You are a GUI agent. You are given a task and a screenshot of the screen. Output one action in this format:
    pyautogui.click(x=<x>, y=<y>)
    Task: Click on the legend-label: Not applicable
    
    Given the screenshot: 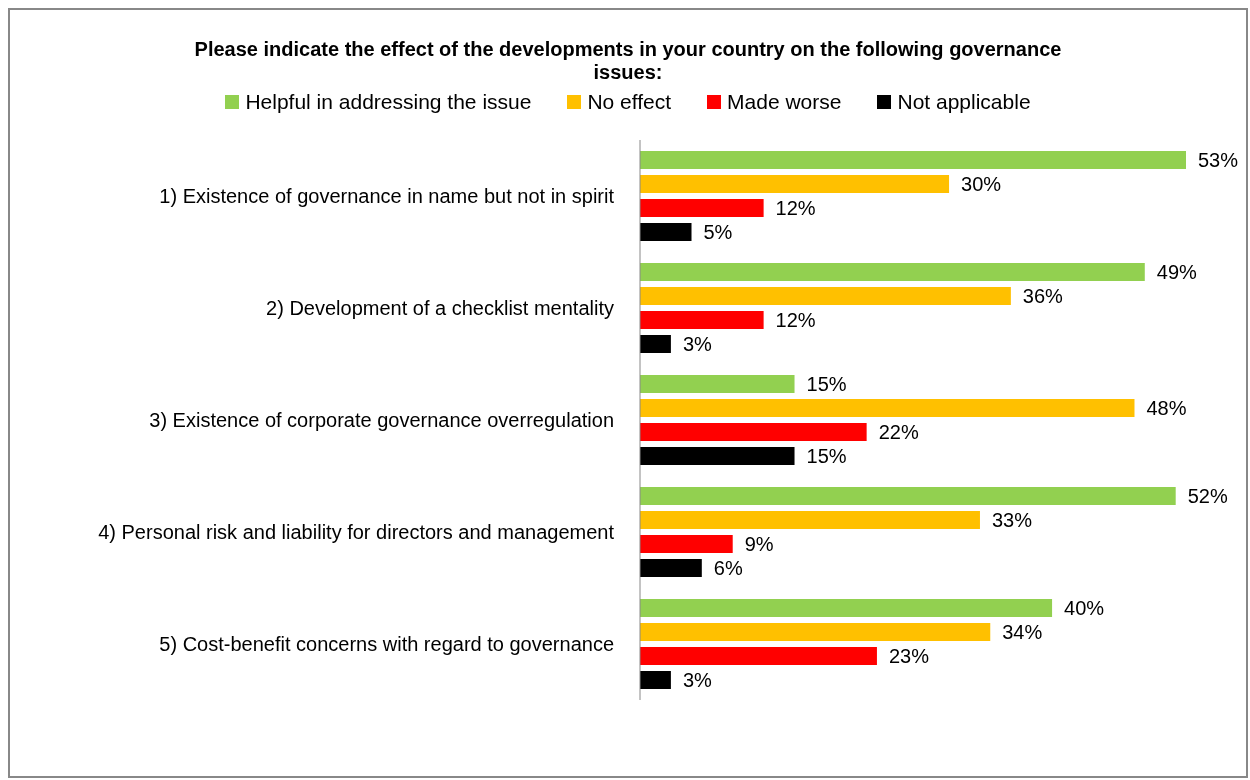 What is the action you would take?
    pyautogui.click(x=964, y=102)
    